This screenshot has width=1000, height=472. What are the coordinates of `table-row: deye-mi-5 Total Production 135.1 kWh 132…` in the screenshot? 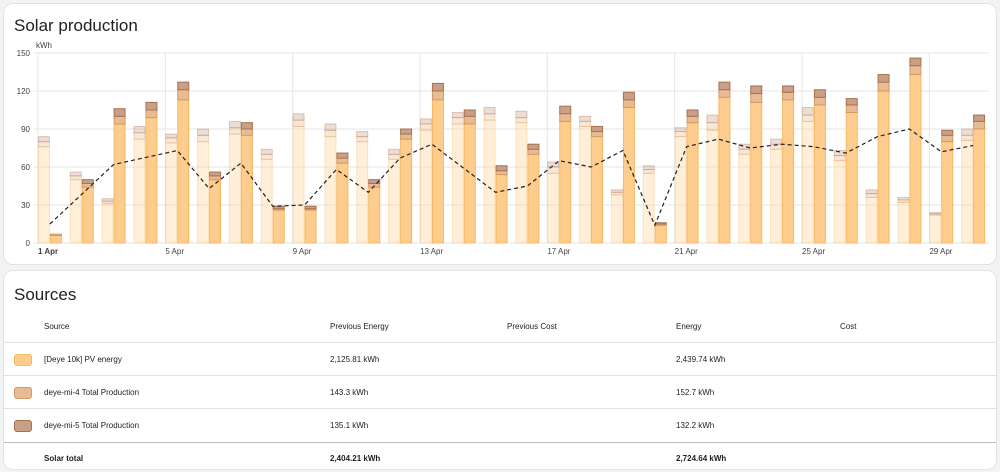 It's located at (500, 426).